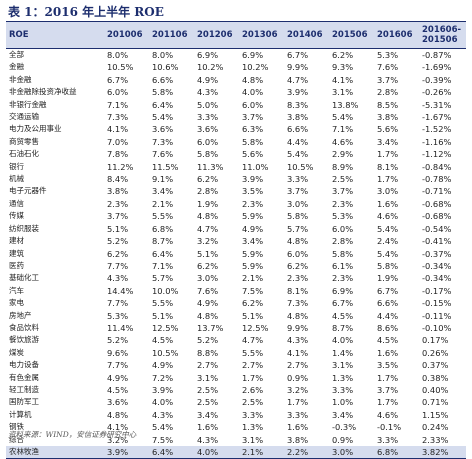  I want to click on row-sector-label: 电子元器件, so click(28, 191).